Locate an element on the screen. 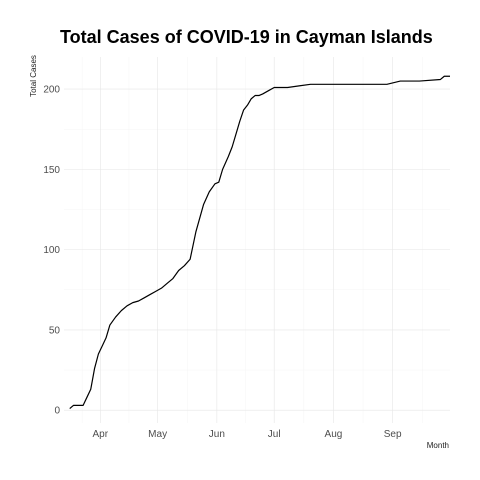 The width and height of the screenshot is (480, 480). x-tick-label: Jul is located at coordinates (274, 434).